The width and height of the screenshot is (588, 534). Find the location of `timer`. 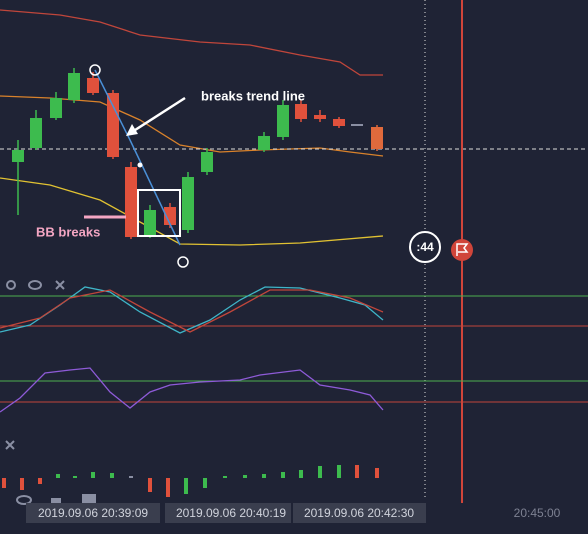

timer is located at coordinates (425, 247).